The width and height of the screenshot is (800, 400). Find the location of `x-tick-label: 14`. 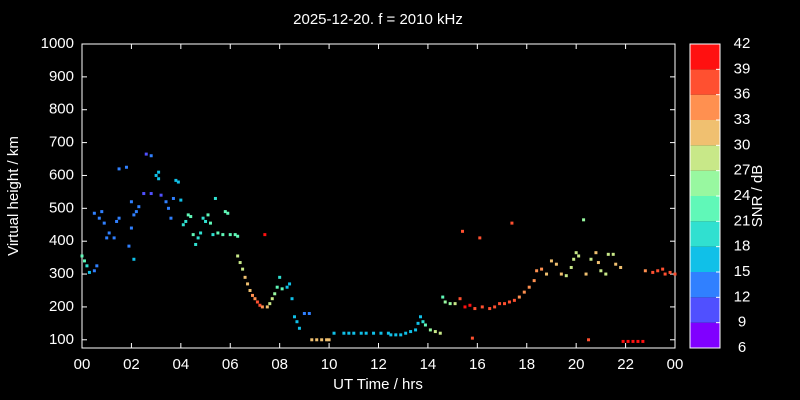

x-tick-label: 14 is located at coordinates (428, 364).